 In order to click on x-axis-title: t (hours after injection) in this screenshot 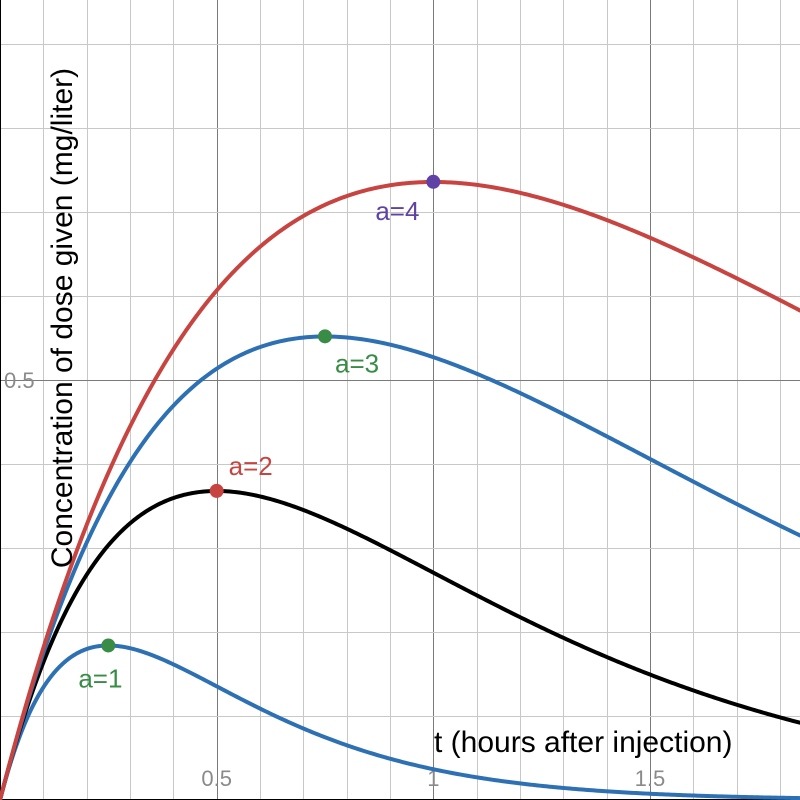, I will do `click(583, 742)`.